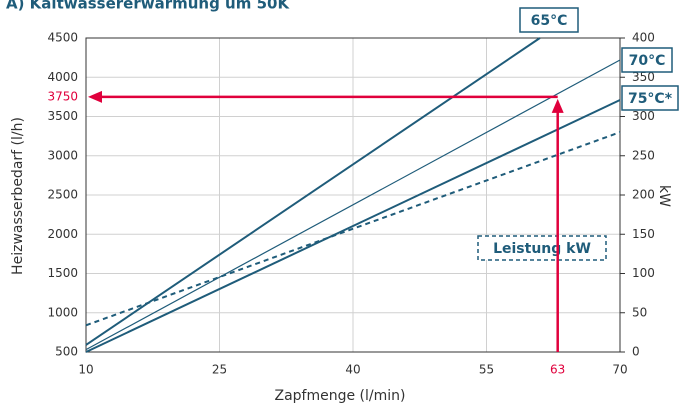  I want to click on series-label: 75°C*, so click(650, 99).